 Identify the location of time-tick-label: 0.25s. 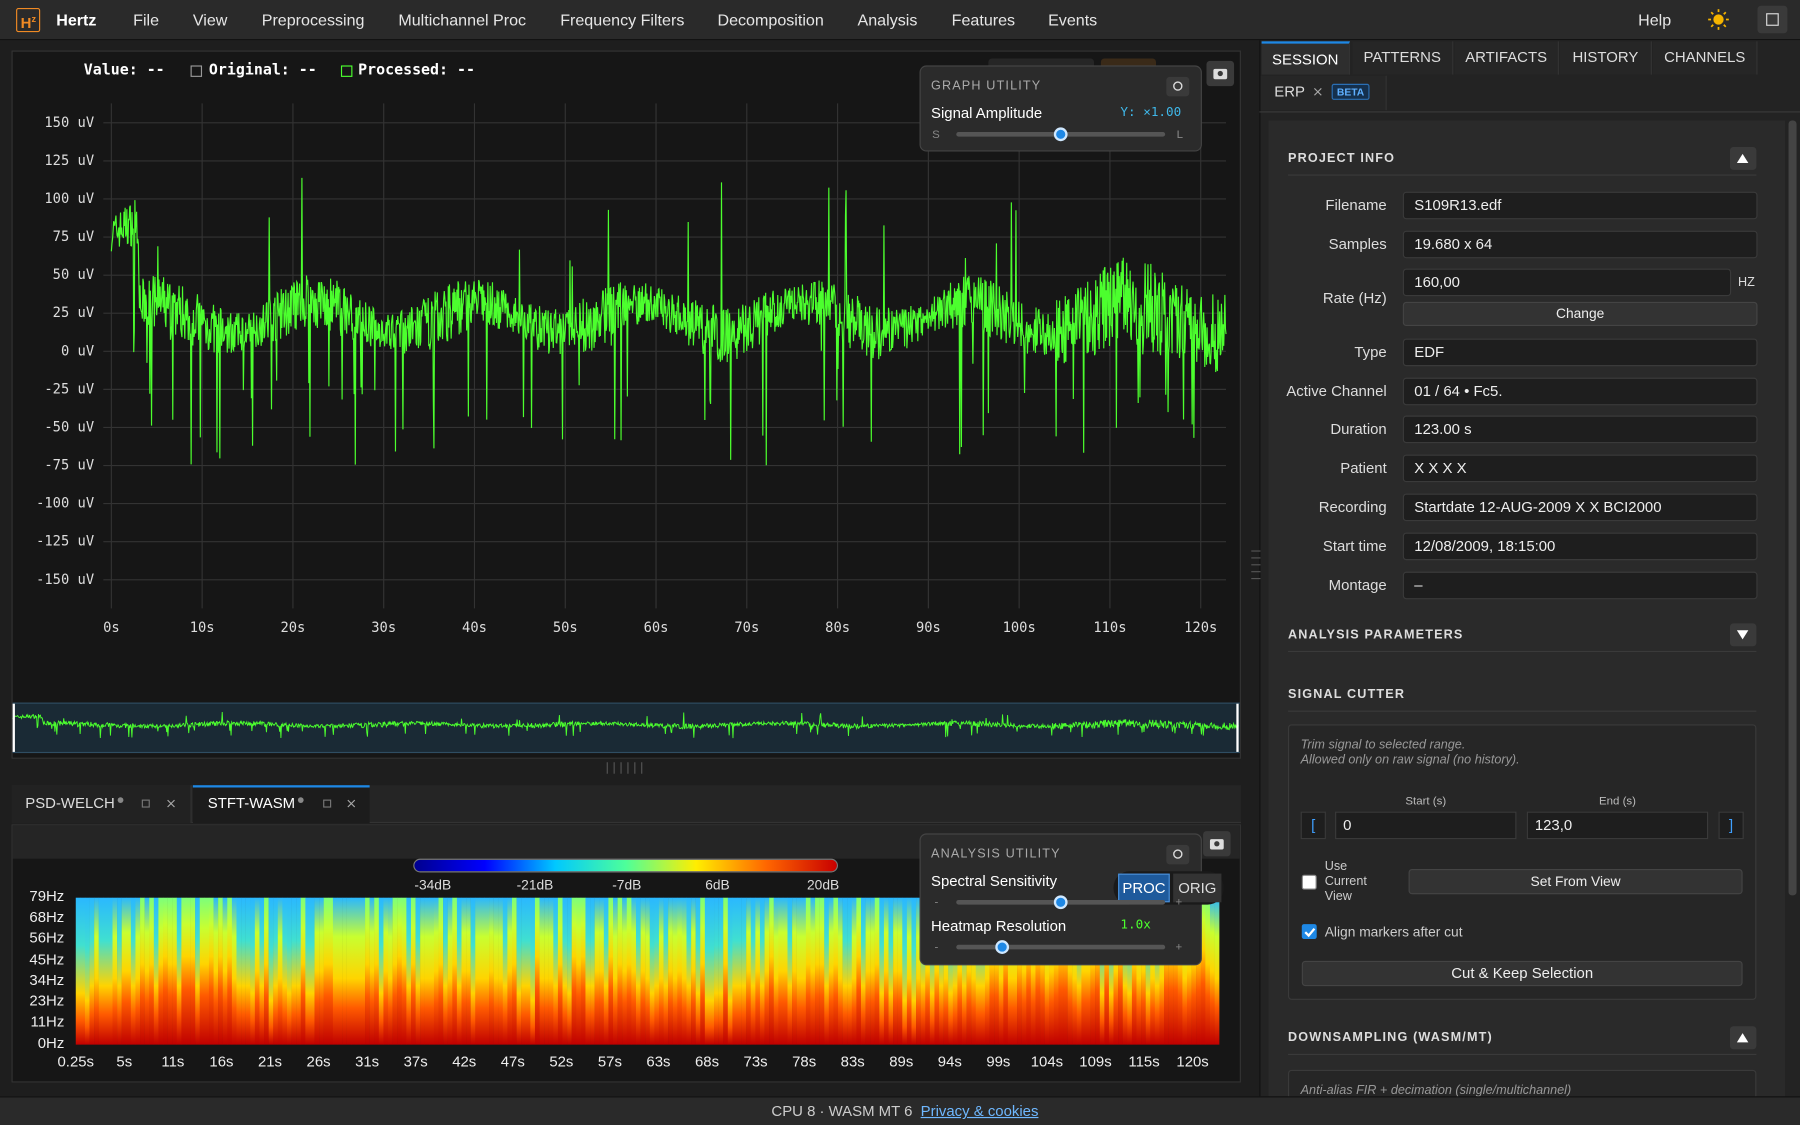
(76, 1061).